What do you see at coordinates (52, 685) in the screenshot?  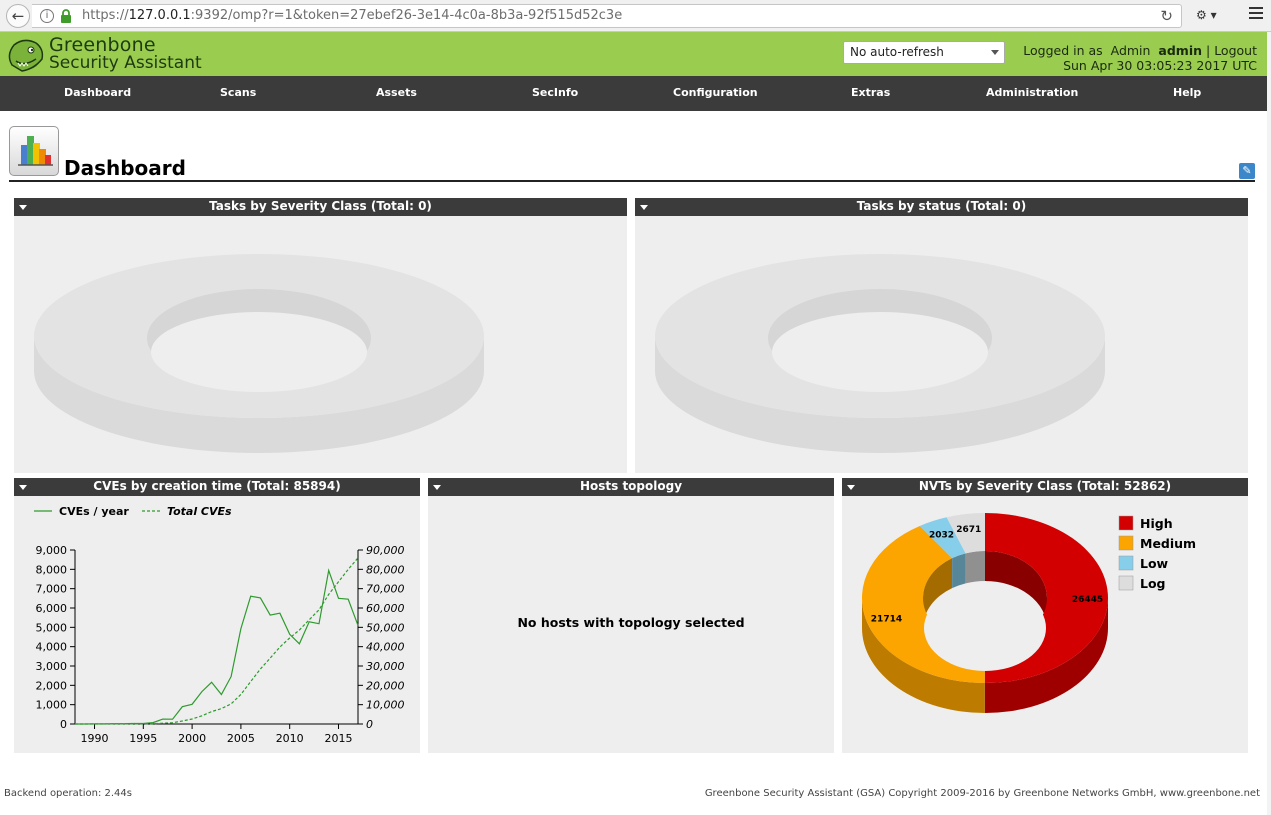 I see `y-tick-label-left: 2,000` at bounding box center [52, 685].